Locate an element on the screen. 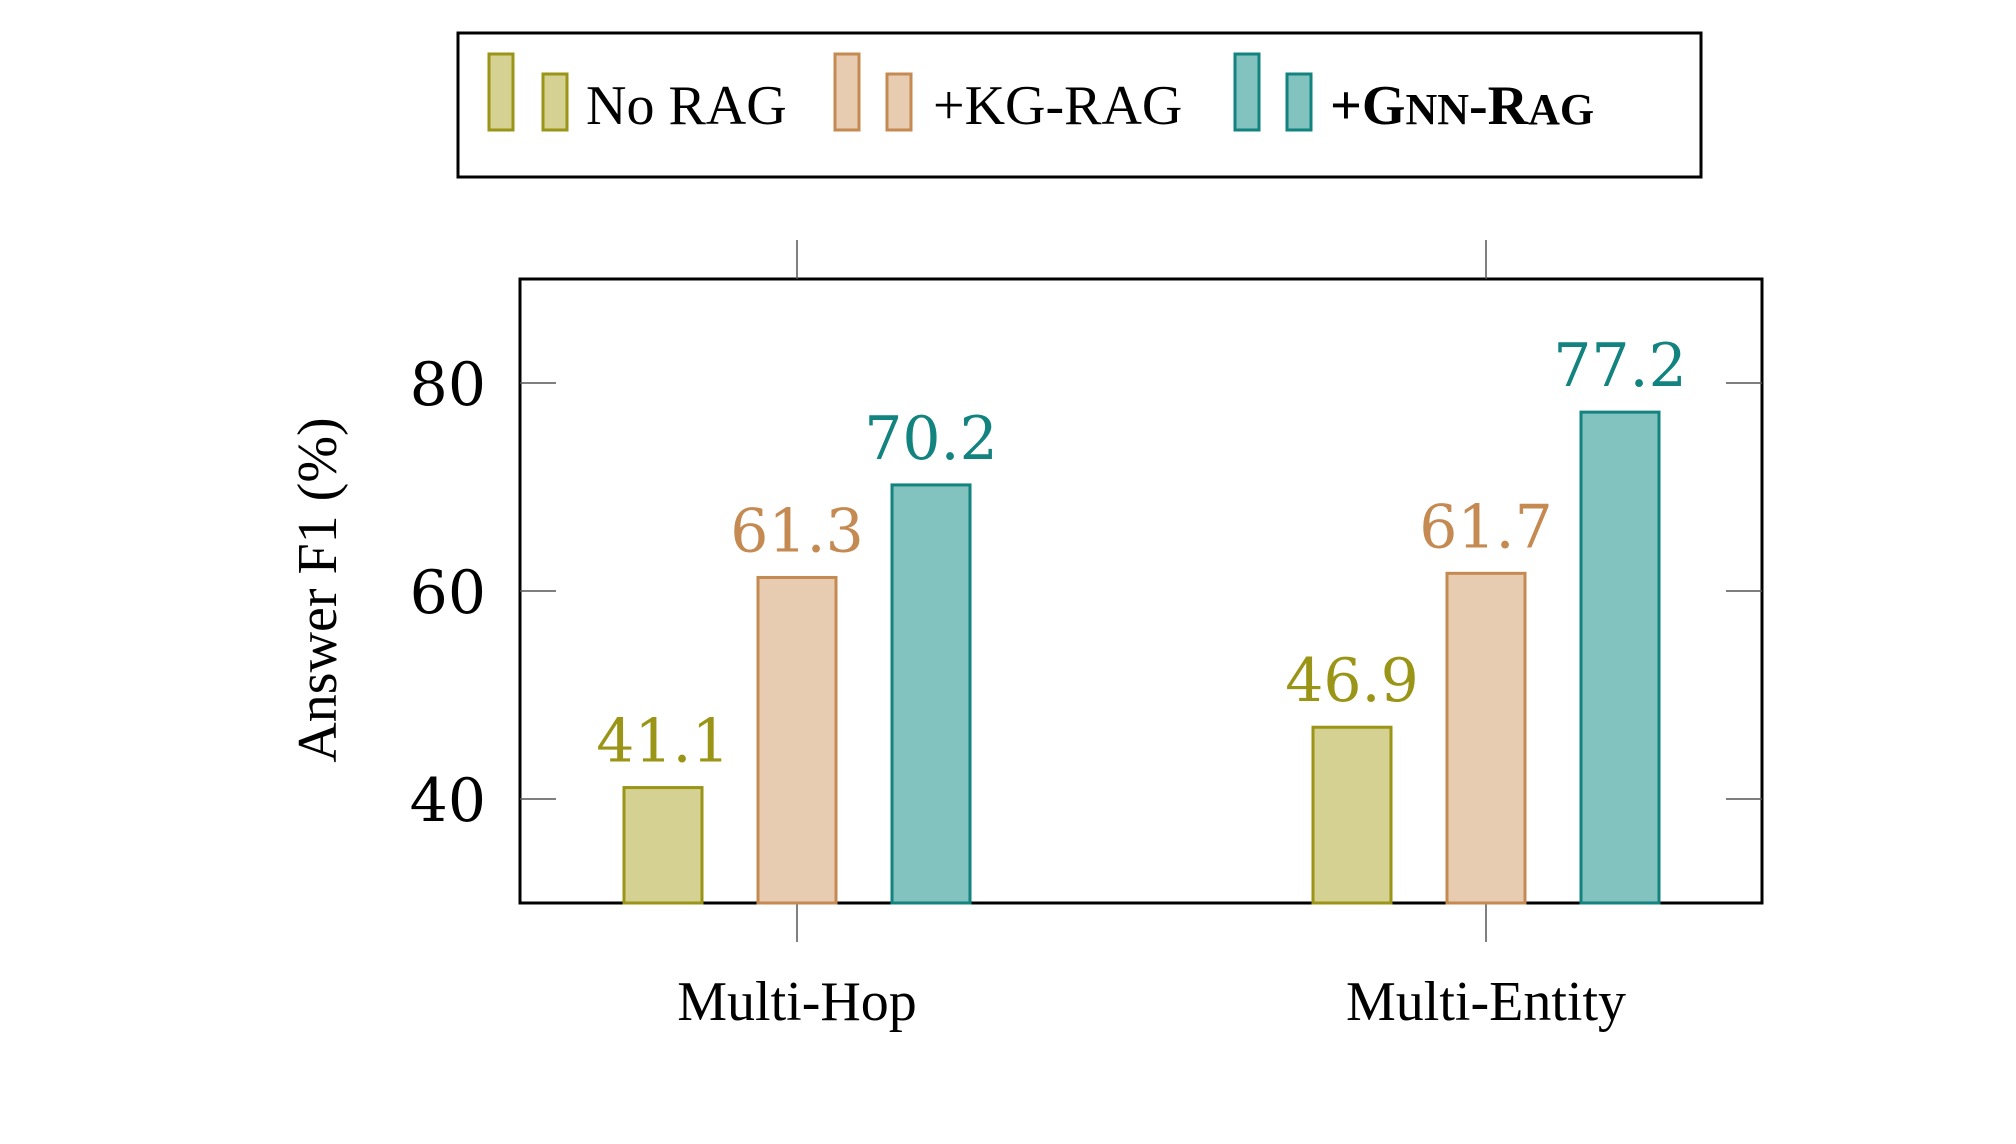 The image size is (2016, 1144). legend-label-gnn-rag: +GNN-RAG is located at coordinates (1462, 106).